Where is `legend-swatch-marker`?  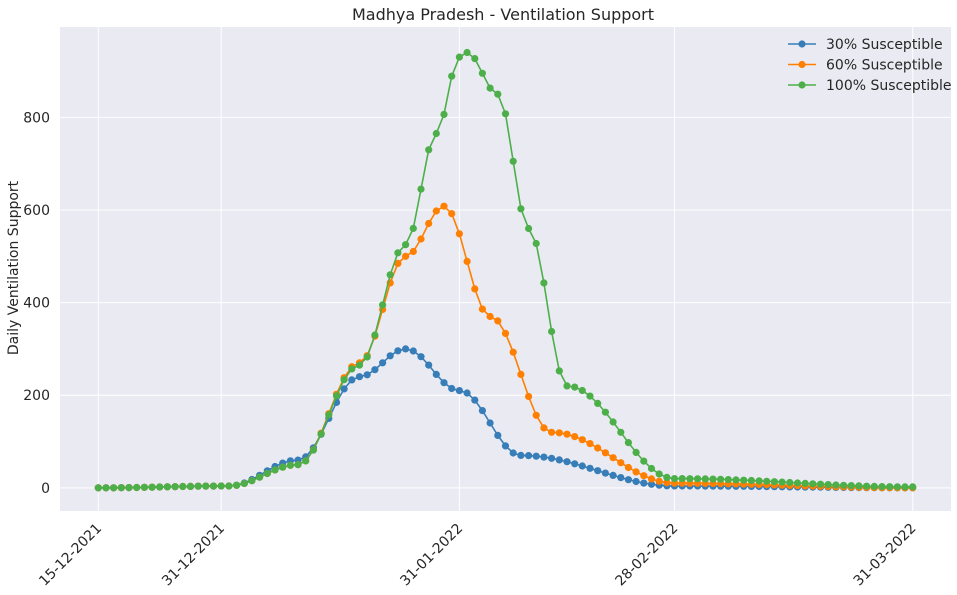
legend-swatch-marker is located at coordinates (802, 44).